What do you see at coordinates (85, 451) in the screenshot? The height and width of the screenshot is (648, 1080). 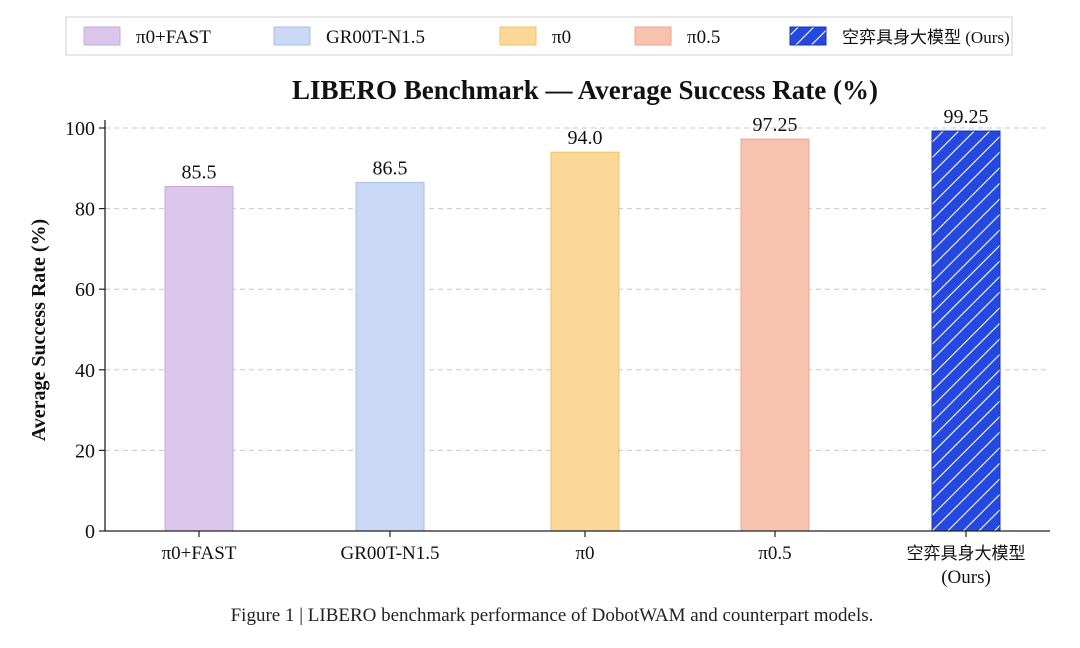 I see `y-tick-label: 20` at bounding box center [85, 451].